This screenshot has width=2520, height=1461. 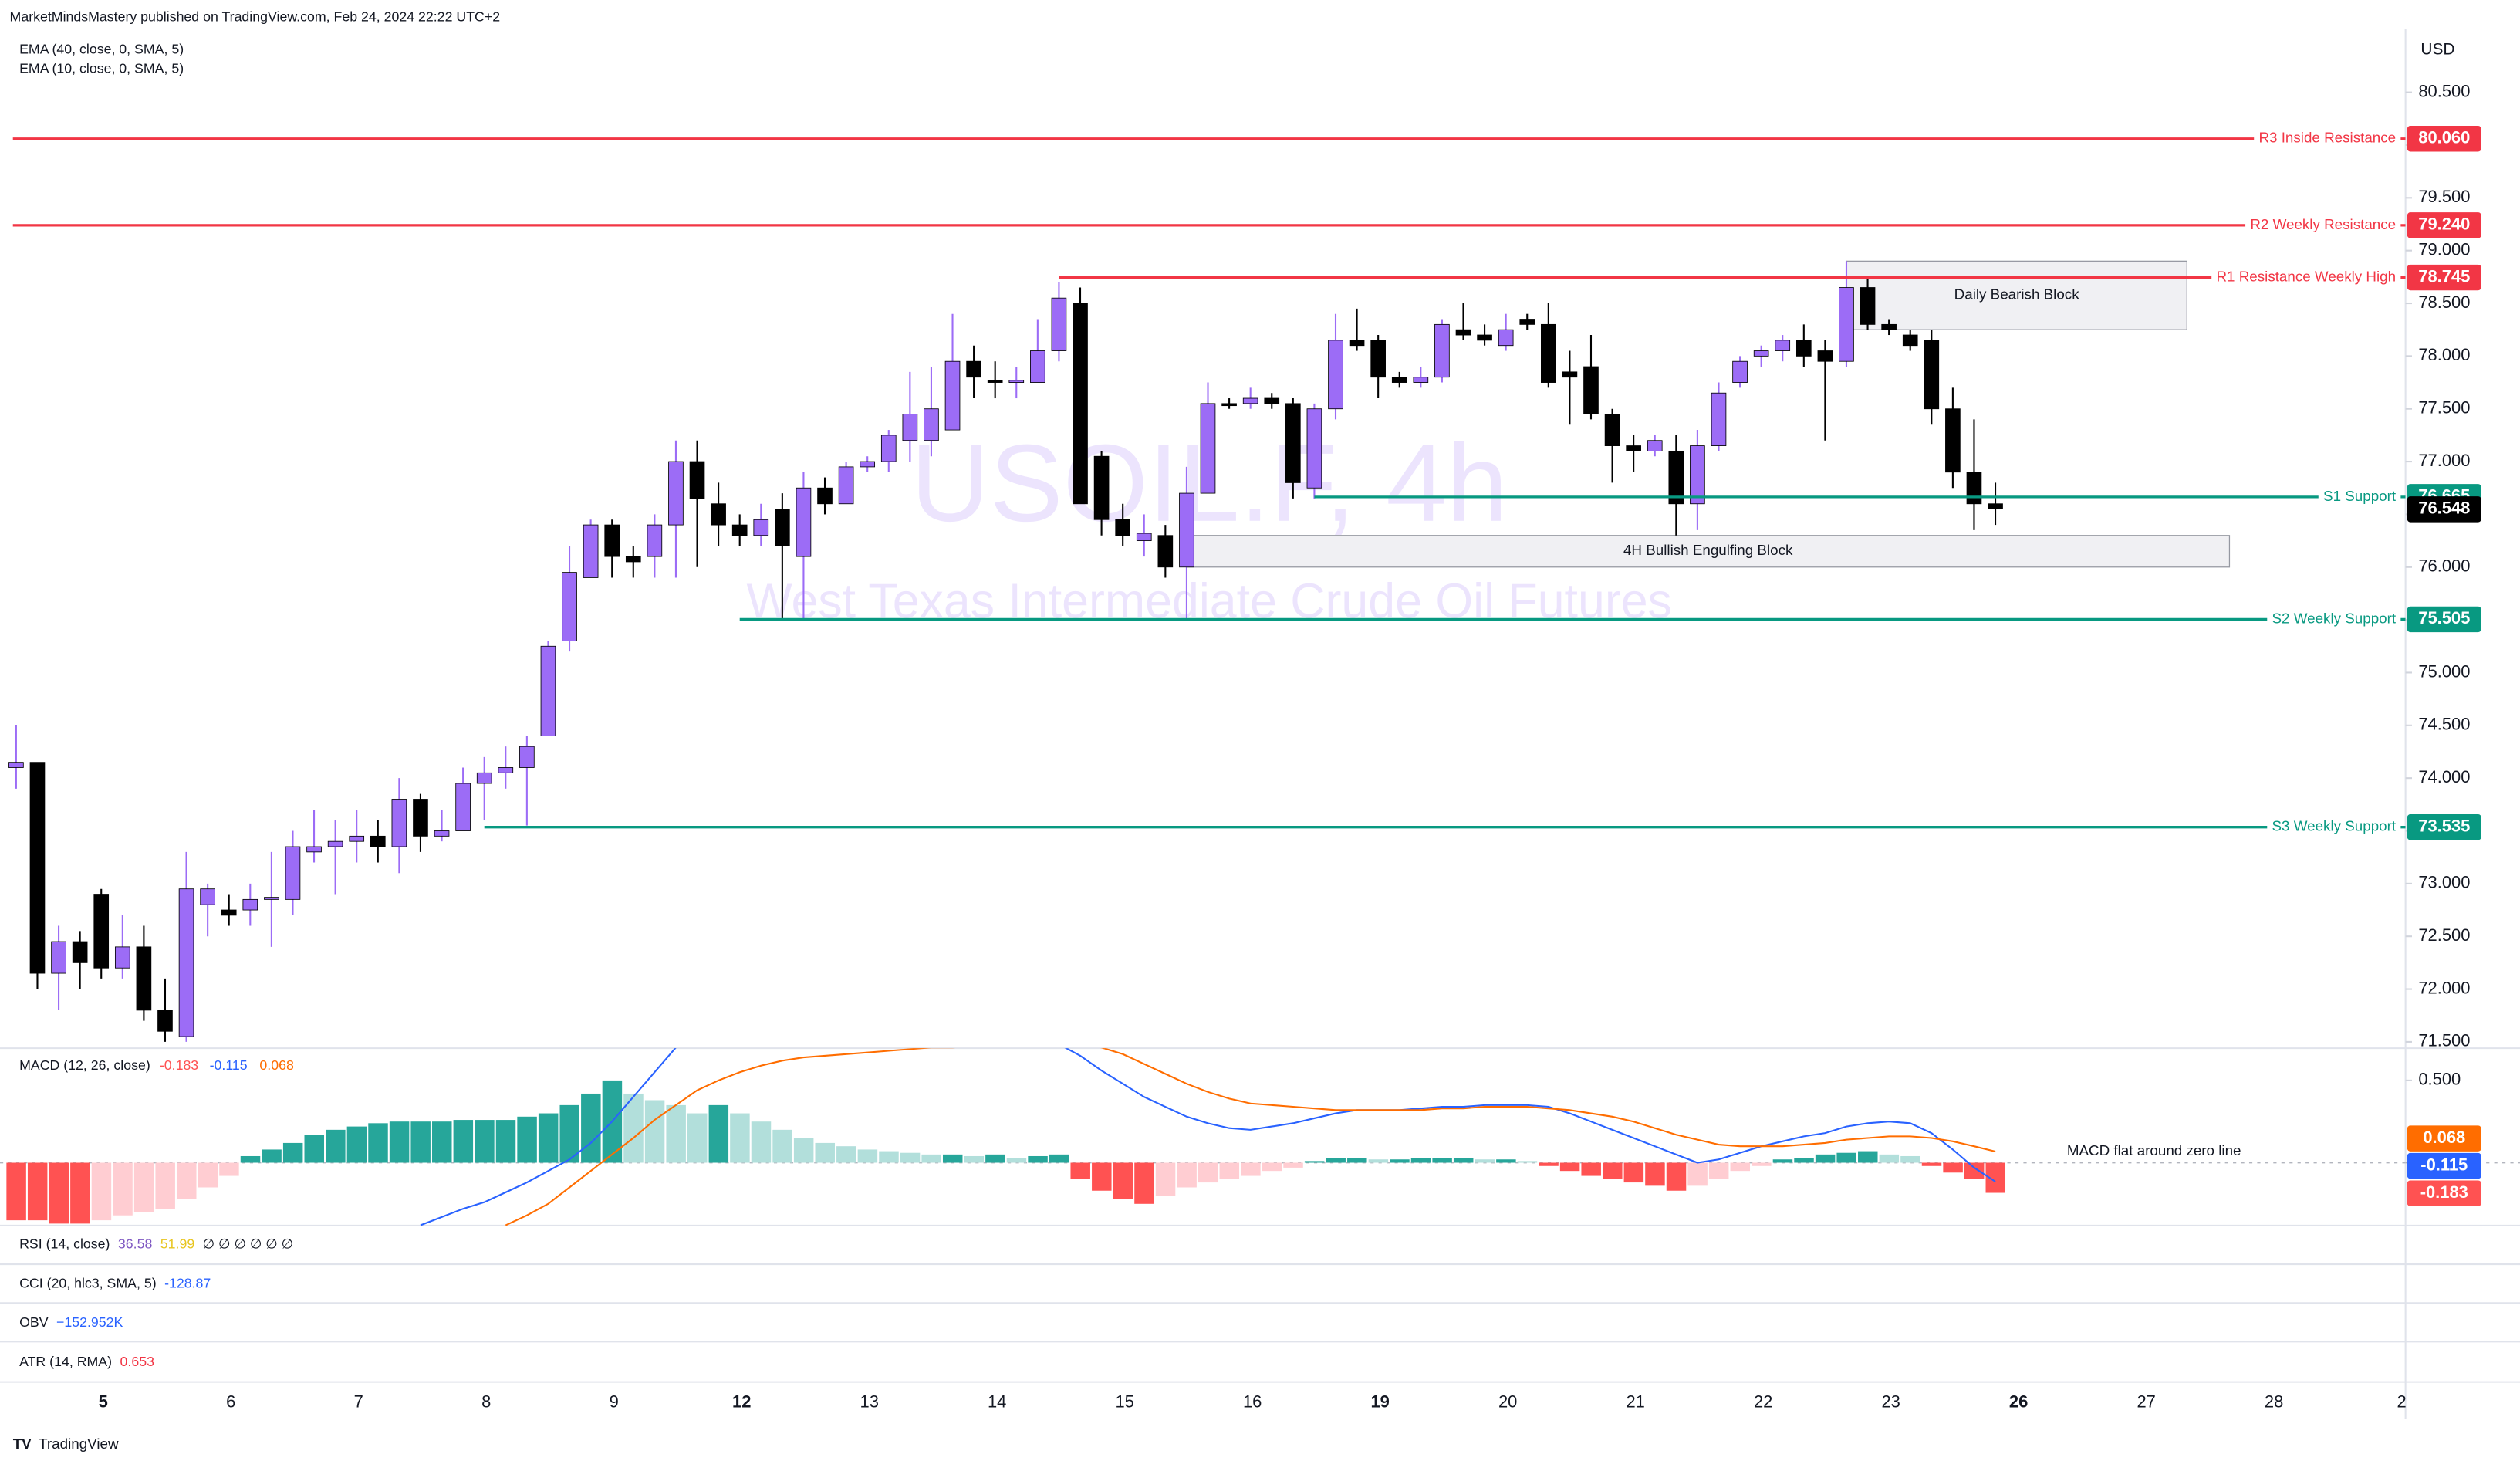 What do you see at coordinates (79, 1444) in the screenshot?
I see `footer-brand: TradingView` at bounding box center [79, 1444].